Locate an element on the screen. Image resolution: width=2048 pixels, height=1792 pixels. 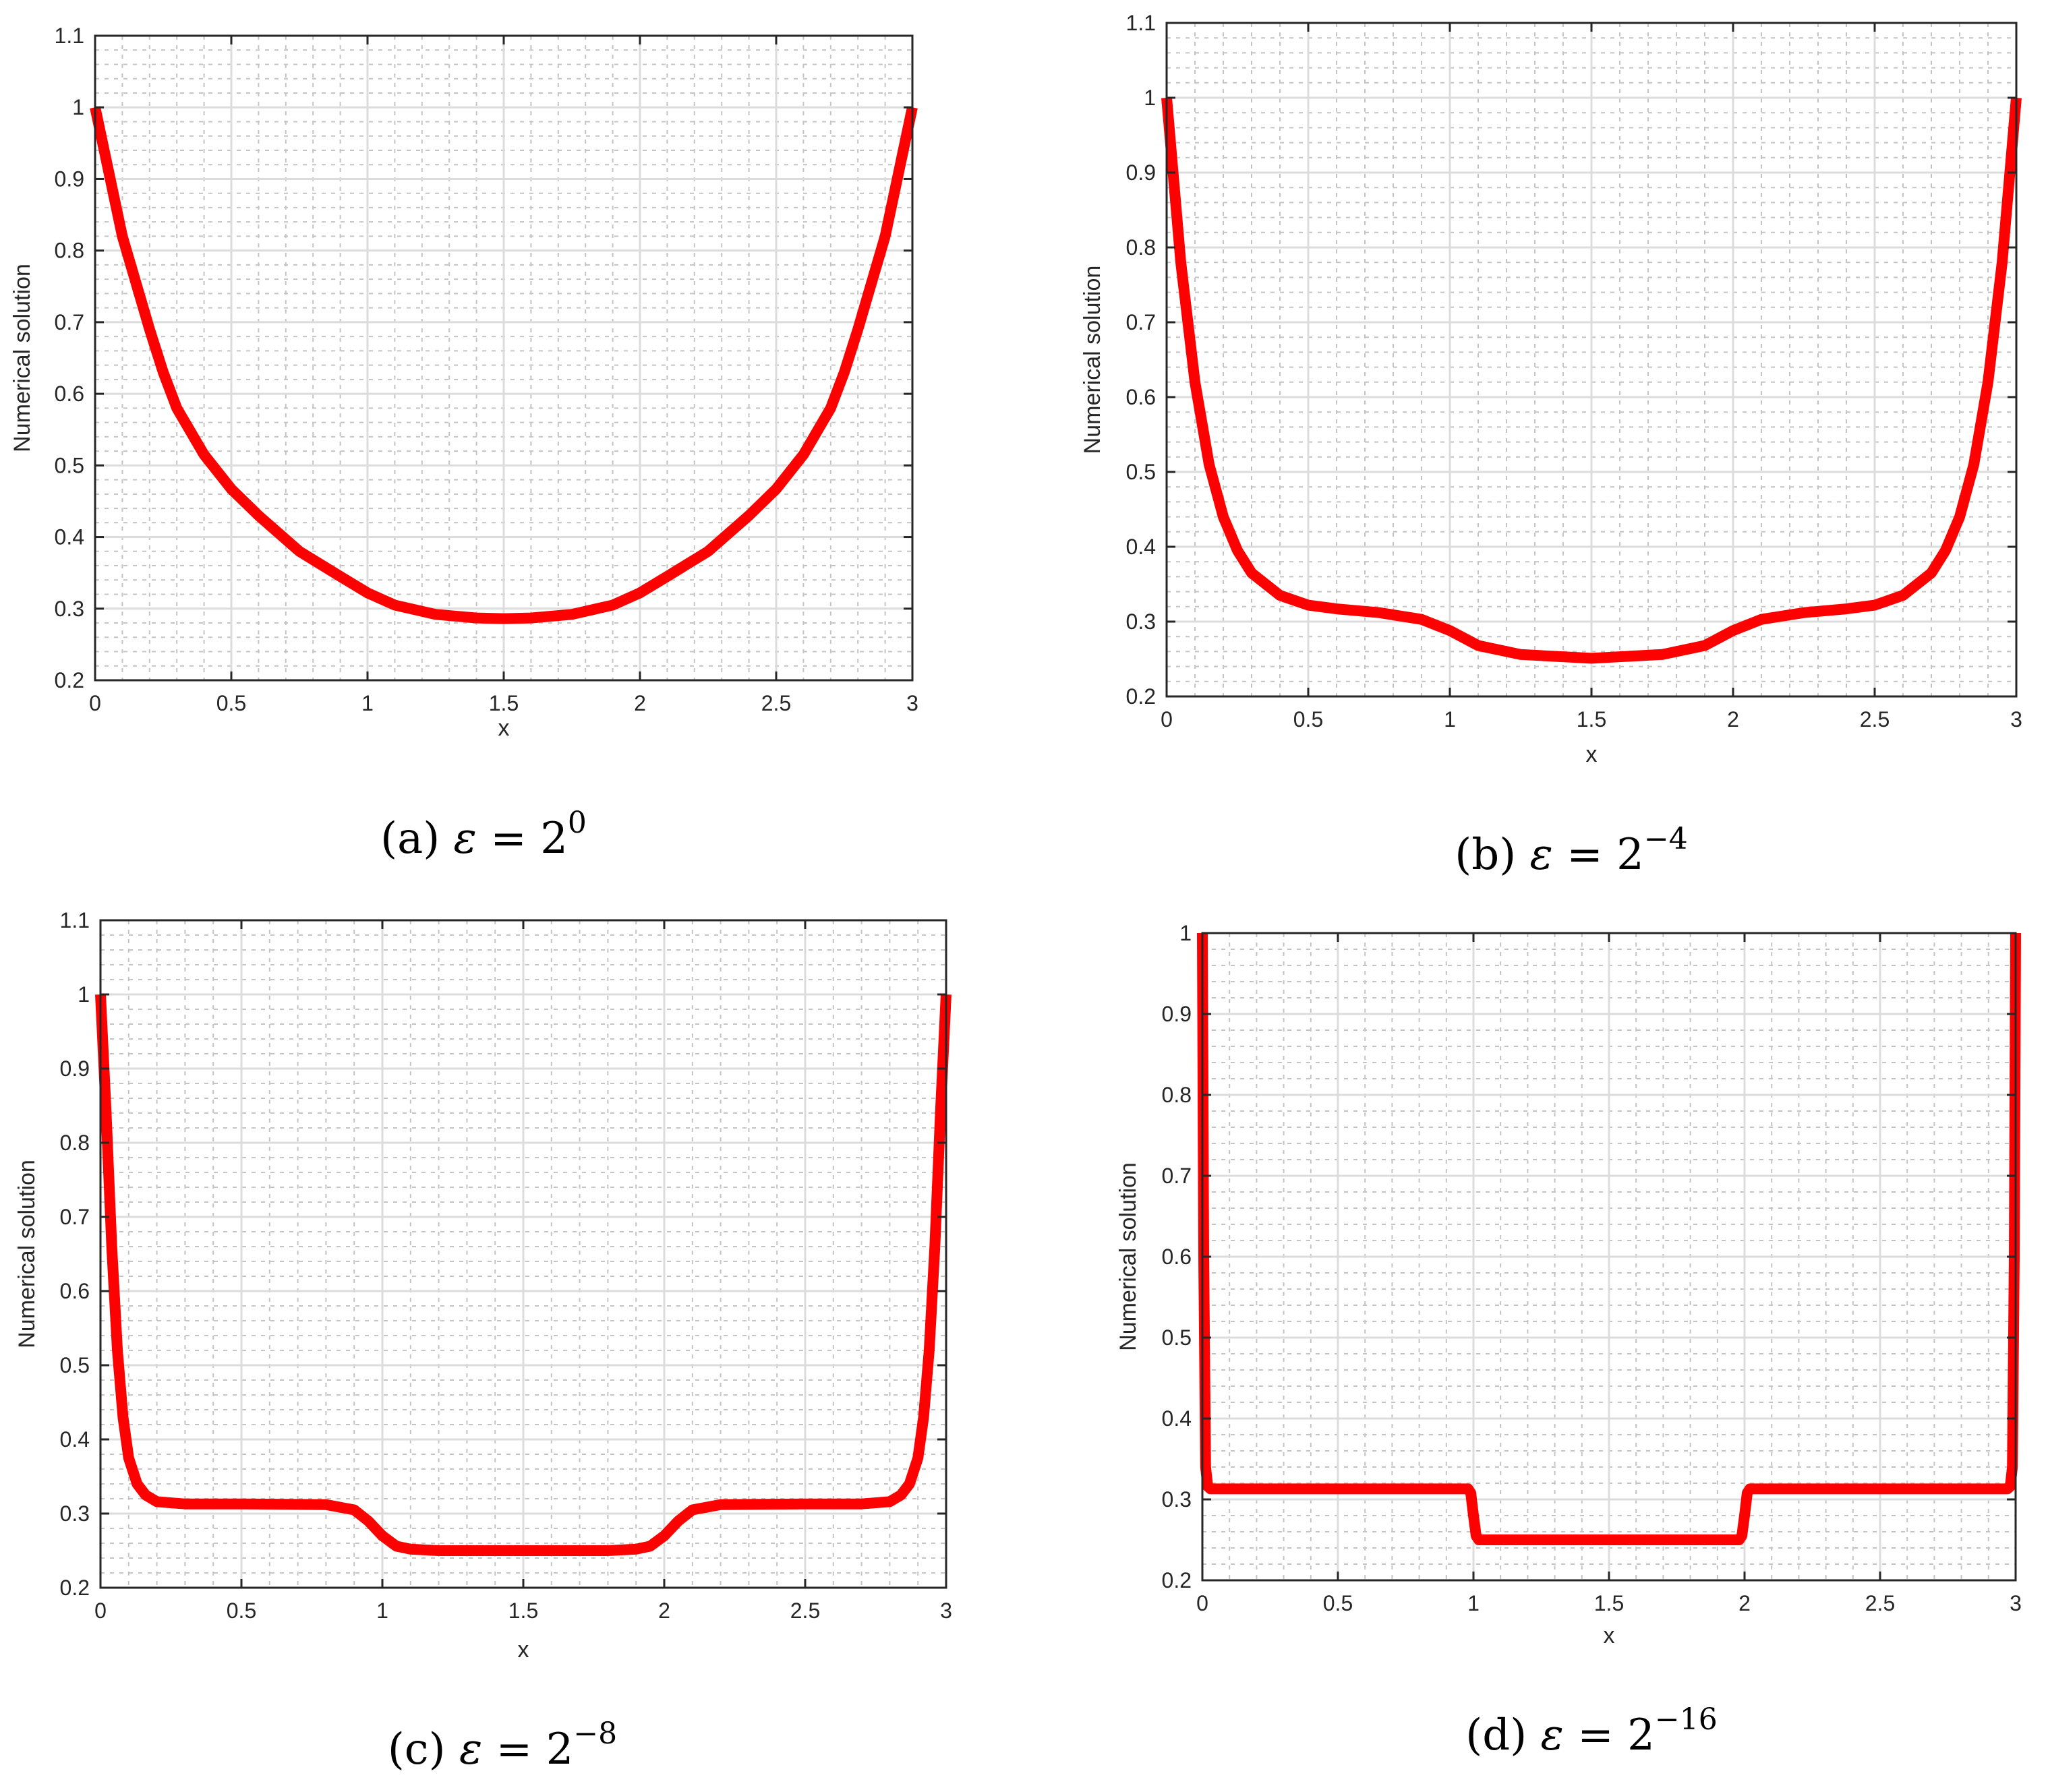
caption-label: (a) is located at coordinates (410, 839).